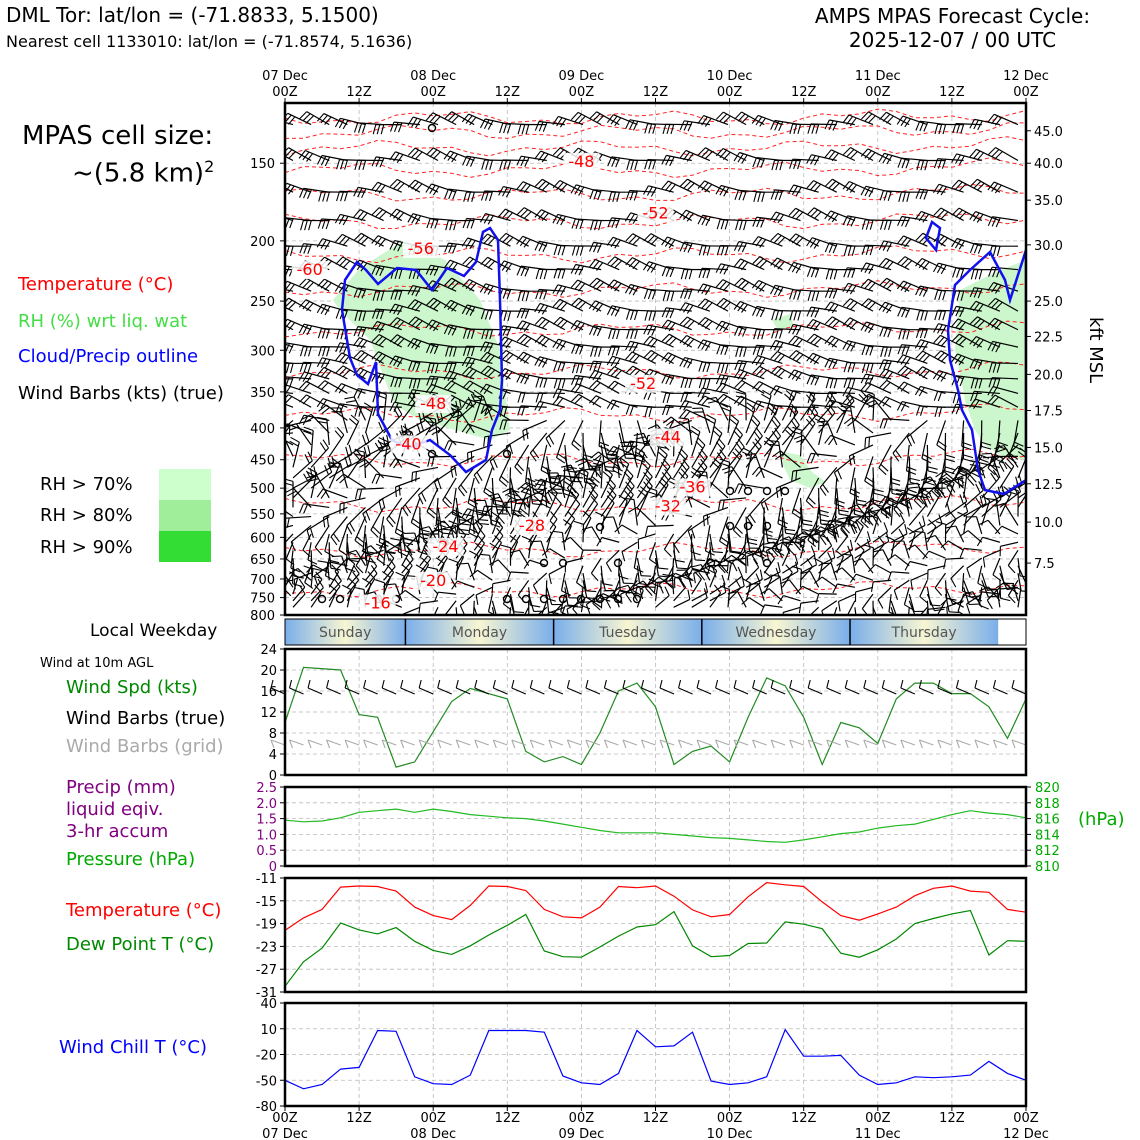 The width and height of the screenshot is (1140, 1140). Describe the element at coordinates (86, 515) in the screenshot. I see `legend-rh80: RH > 80%` at that location.